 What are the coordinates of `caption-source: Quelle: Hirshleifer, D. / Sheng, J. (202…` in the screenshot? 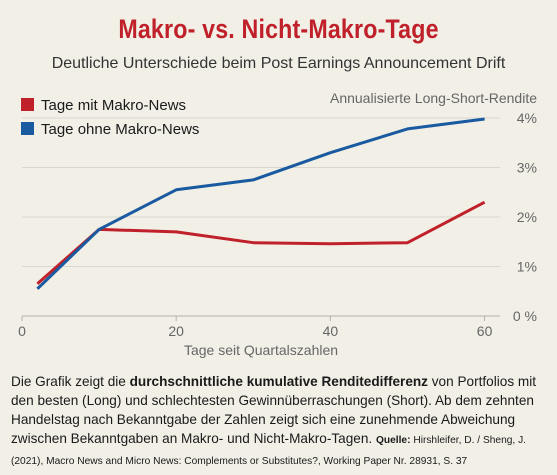 It's located at (268, 451).